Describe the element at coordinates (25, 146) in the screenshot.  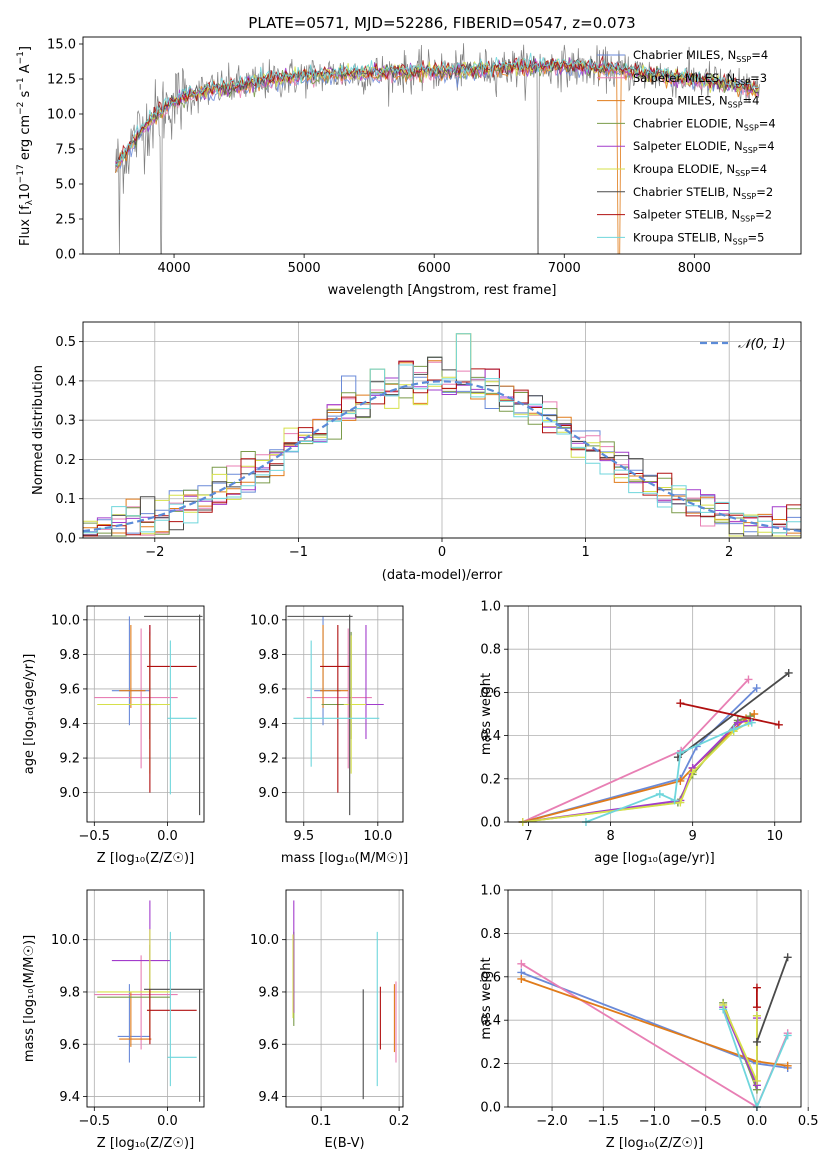
I see `y-axis-label: Flux [fλ10−17 erg cm−2 s−1 A−1]` at that location.